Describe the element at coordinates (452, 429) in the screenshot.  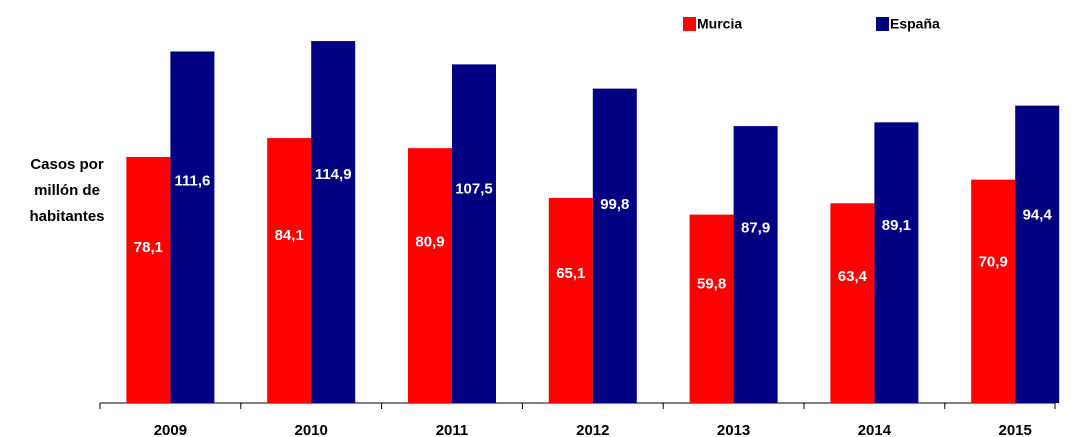
I see `x-tick-label: 2011` at that location.